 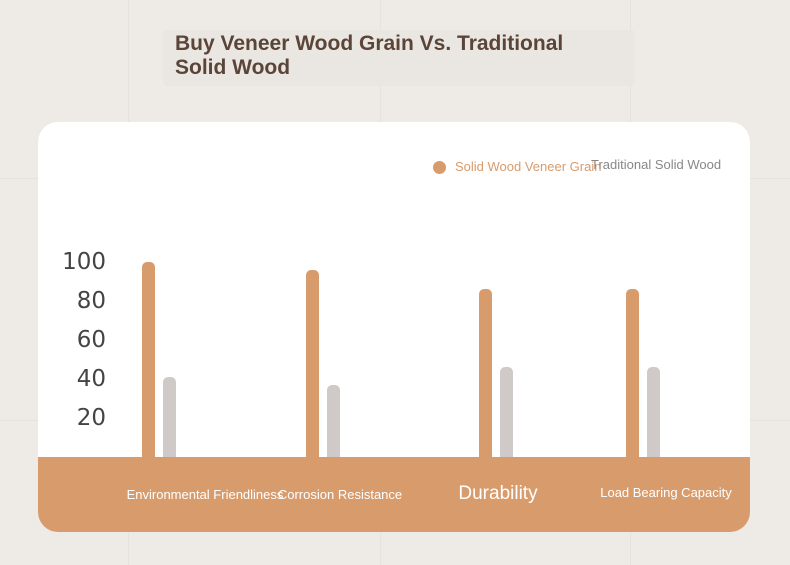 I want to click on y-tick-label: 80, so click(x=91, y=301).